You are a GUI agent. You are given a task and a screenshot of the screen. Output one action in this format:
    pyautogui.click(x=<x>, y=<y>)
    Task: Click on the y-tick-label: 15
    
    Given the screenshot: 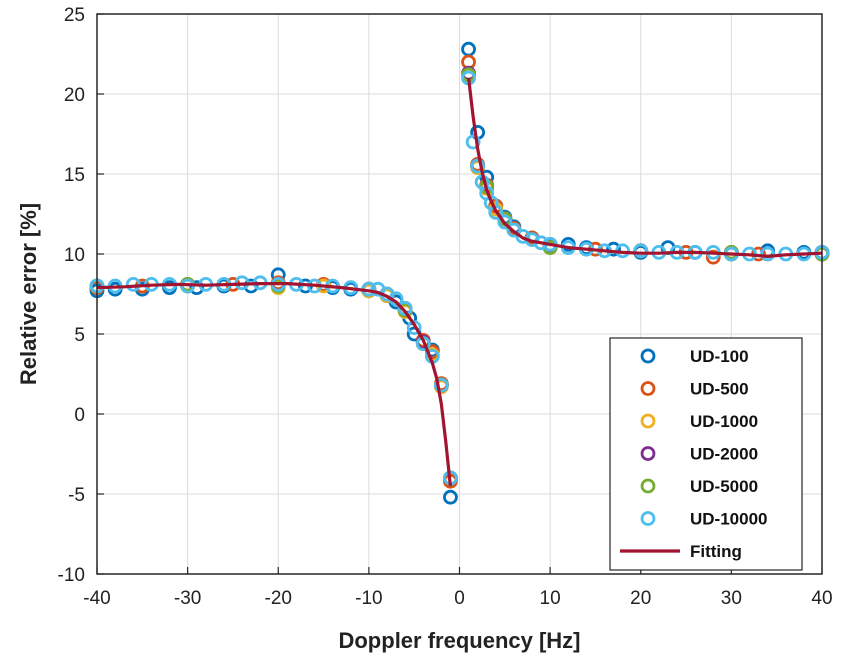 What is the action you would take?
    pyautogui.click(x=74, y=175)
    